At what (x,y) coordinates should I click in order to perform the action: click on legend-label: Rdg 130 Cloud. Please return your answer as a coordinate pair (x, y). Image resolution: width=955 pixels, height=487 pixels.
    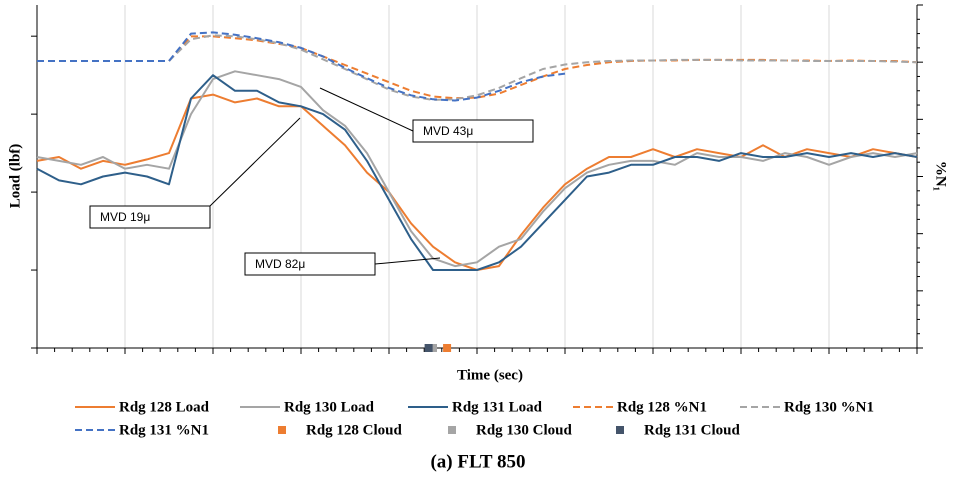
    Looking at the image, I should click on (524, 430).